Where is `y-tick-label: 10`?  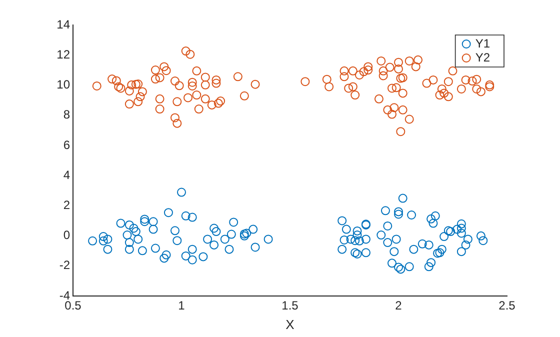 y-tick-label: 10 is located at coordinates (63, 85).